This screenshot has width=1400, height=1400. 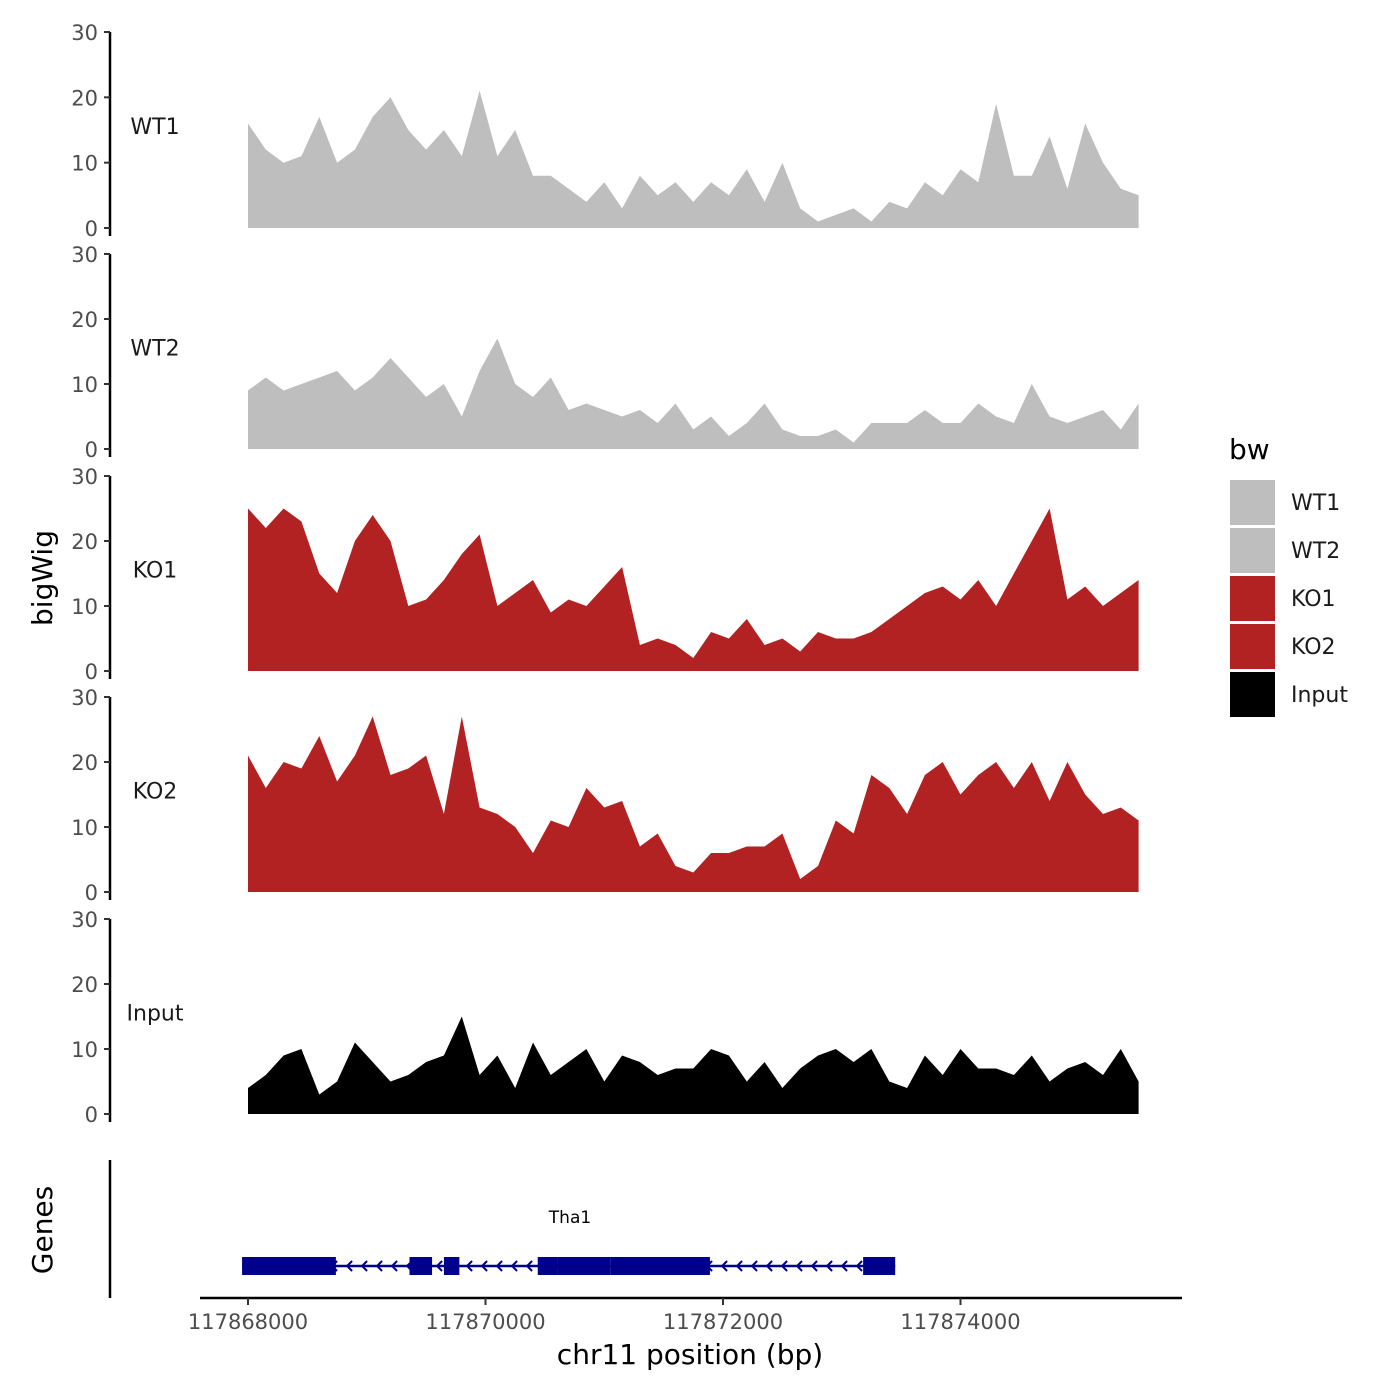 I want to click on legend-label-input: Input, so click(x=1319, y=695).